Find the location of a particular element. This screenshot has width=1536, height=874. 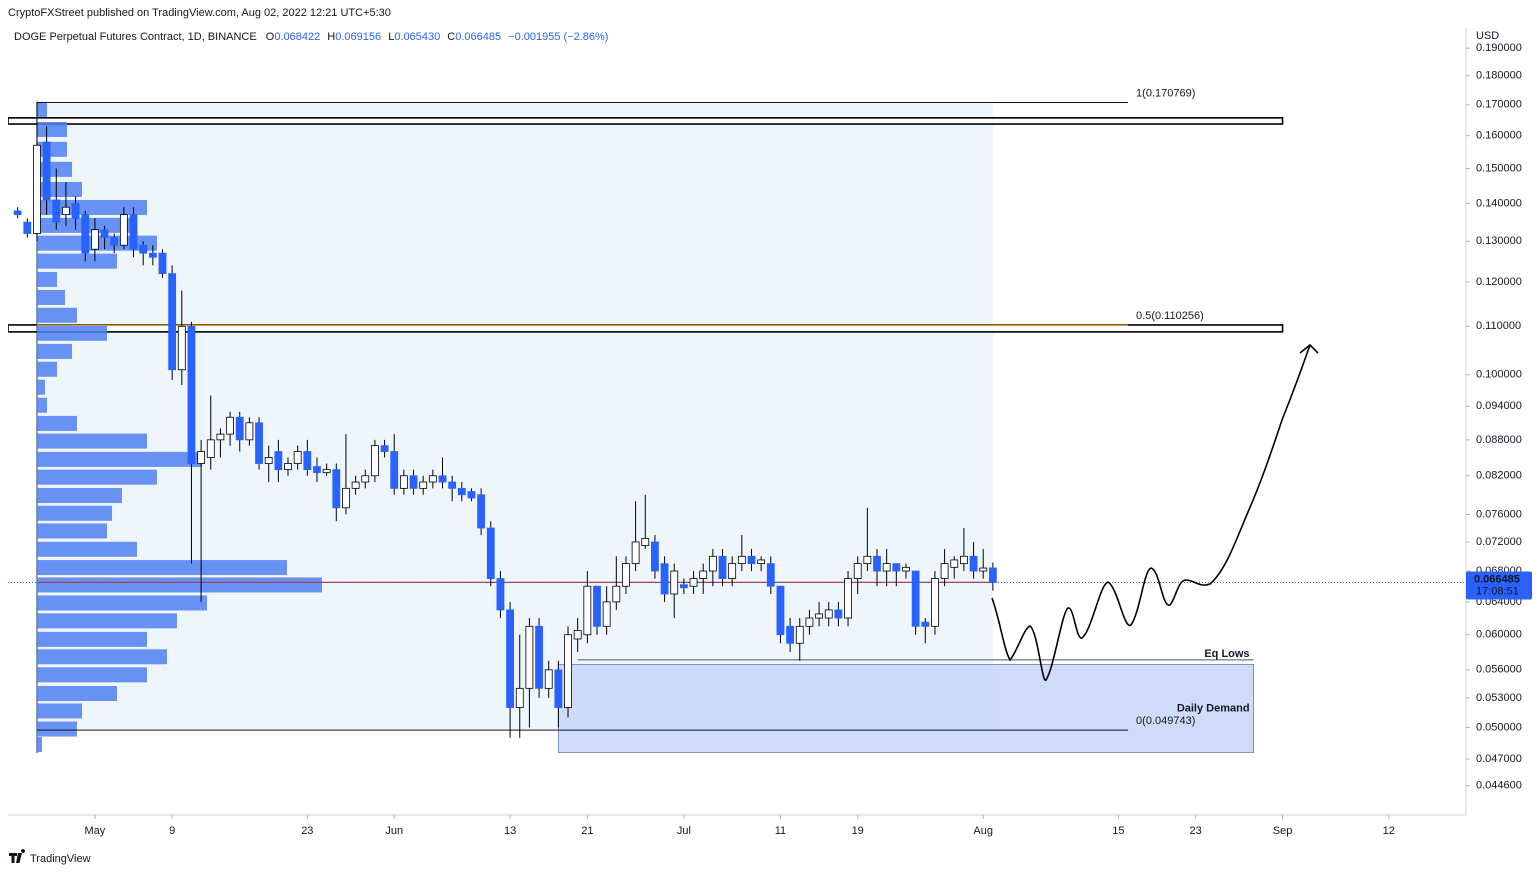

brand-name: TradingView is located at coordinates (60, 859).